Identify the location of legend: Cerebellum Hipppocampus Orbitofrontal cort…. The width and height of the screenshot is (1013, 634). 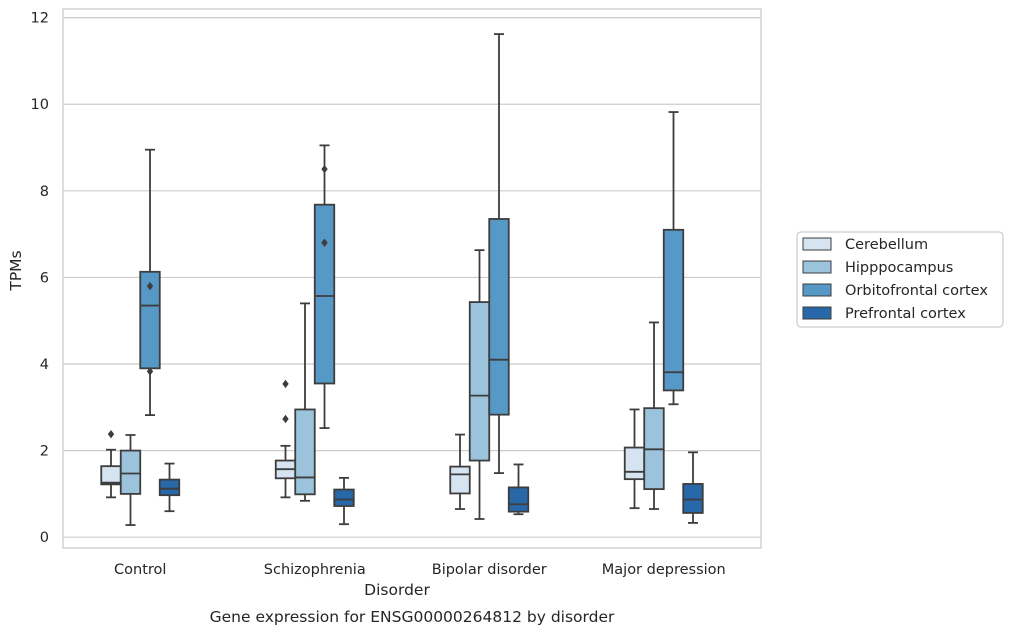
(900, 279).